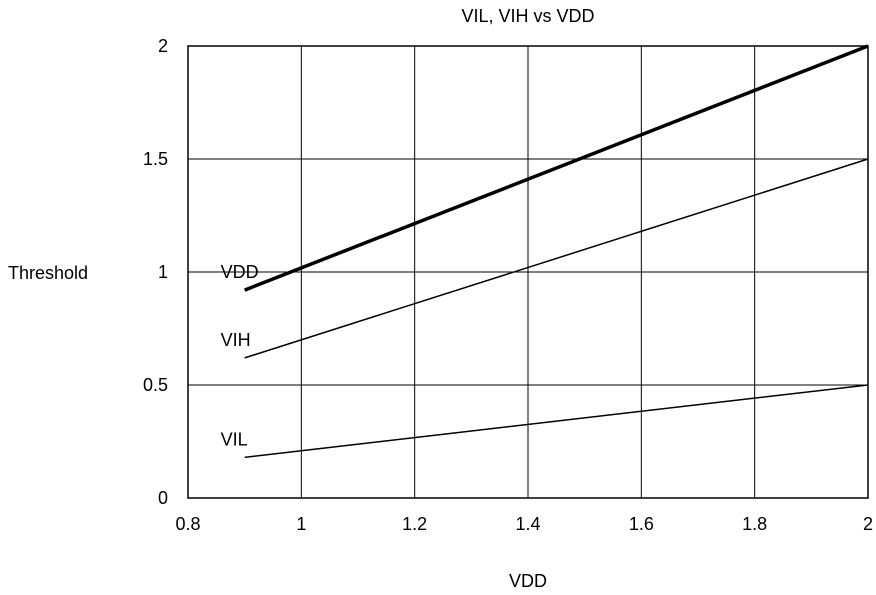  Describe the element at coordinates (155, 385) in the screenshot. I see `y-tick-label: 0.5` at that location.